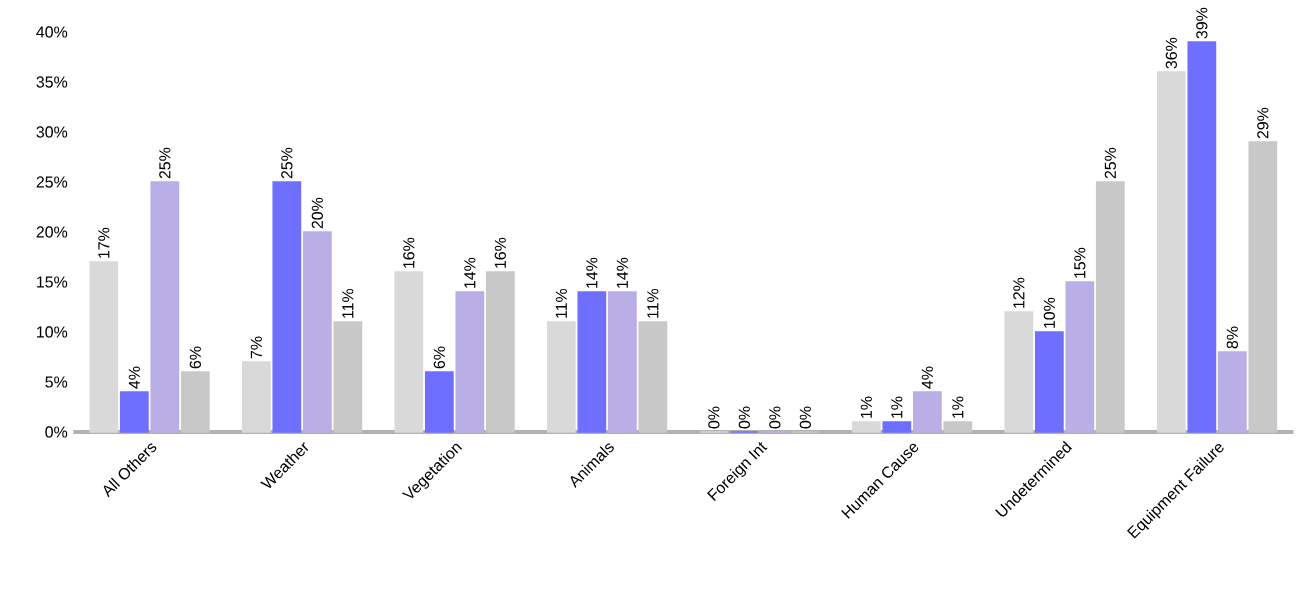 The height and width of the screenshot is (592, 1304). Describe the element at coordinates (256, 347) in the screenshot. I see `data-label: 7%` at that location.